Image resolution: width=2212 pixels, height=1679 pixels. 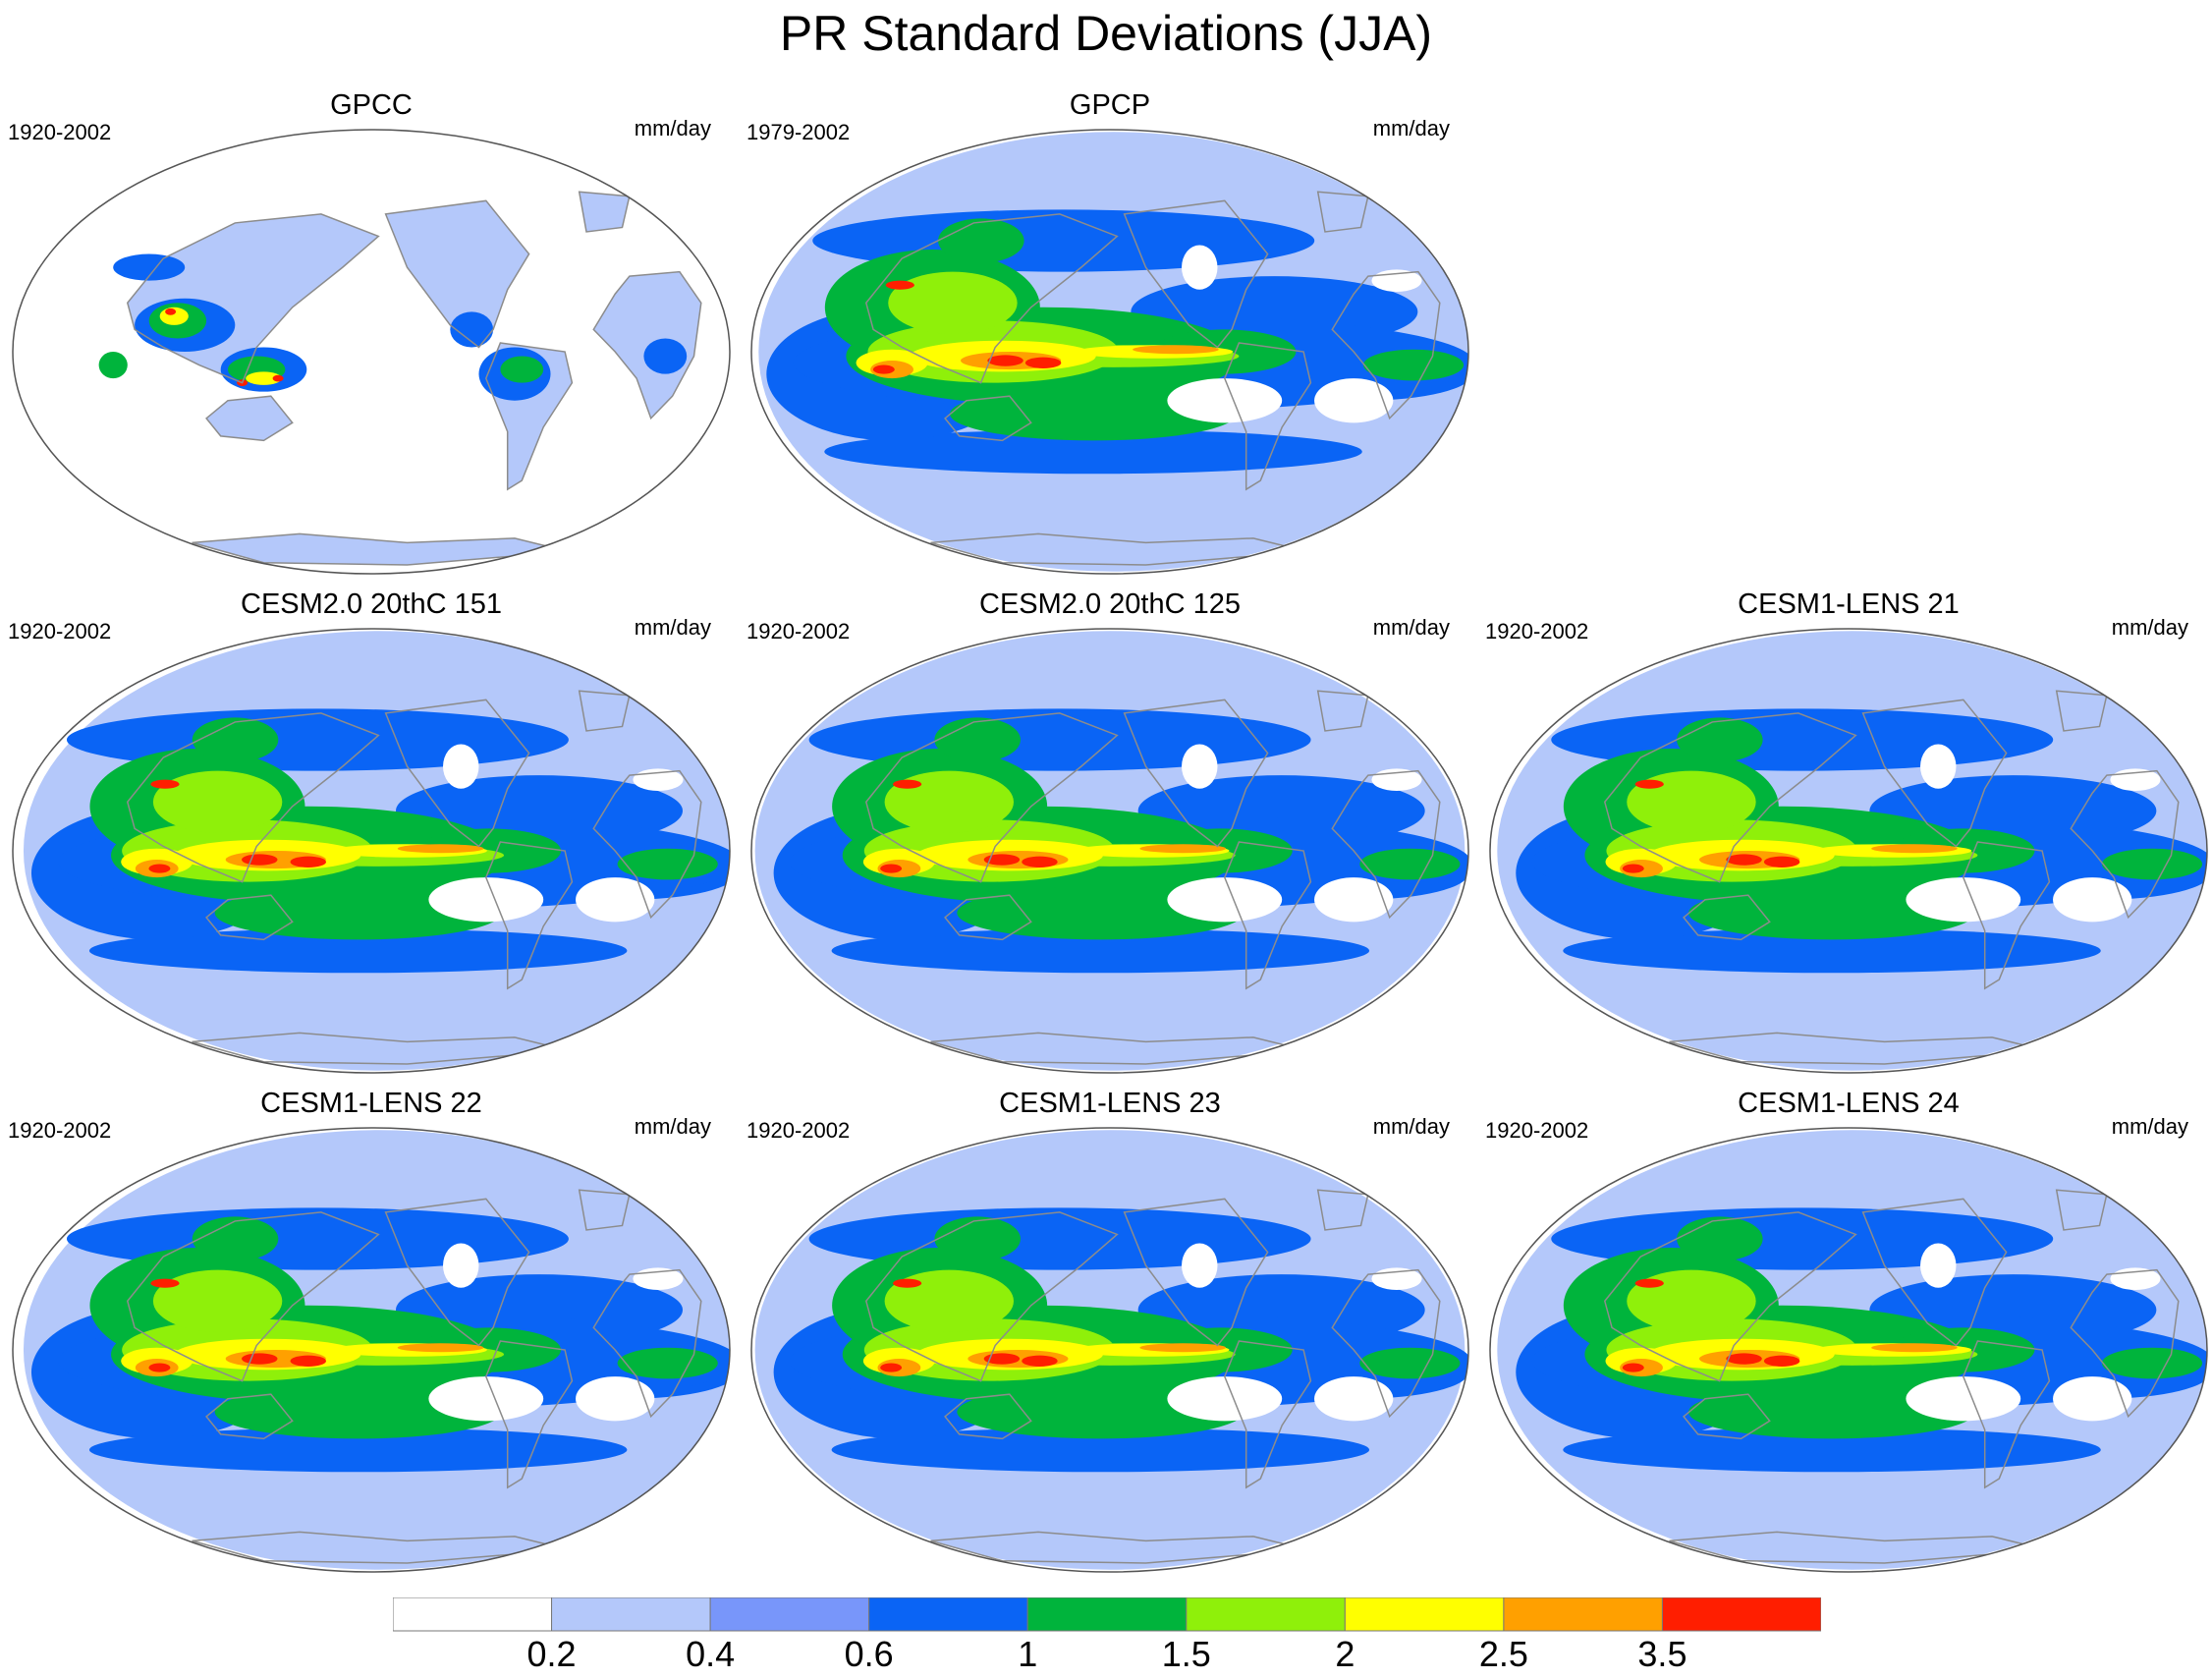 I want to click on colorbar, so click(x=1107, y=1614).